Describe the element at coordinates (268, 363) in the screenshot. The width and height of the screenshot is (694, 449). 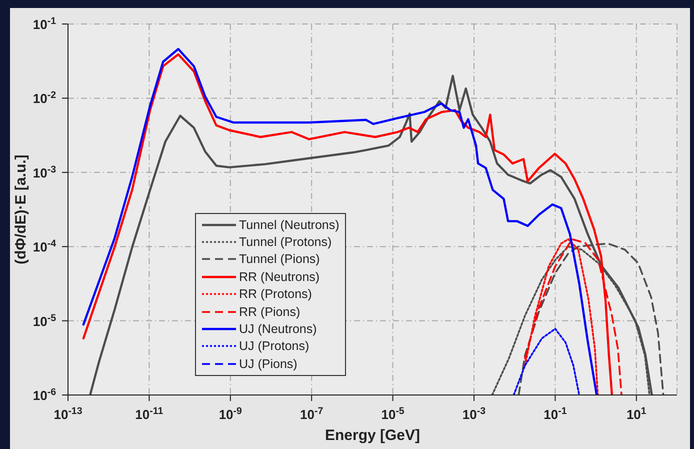
I see `legend-label: UJ (Pions)` at that location.